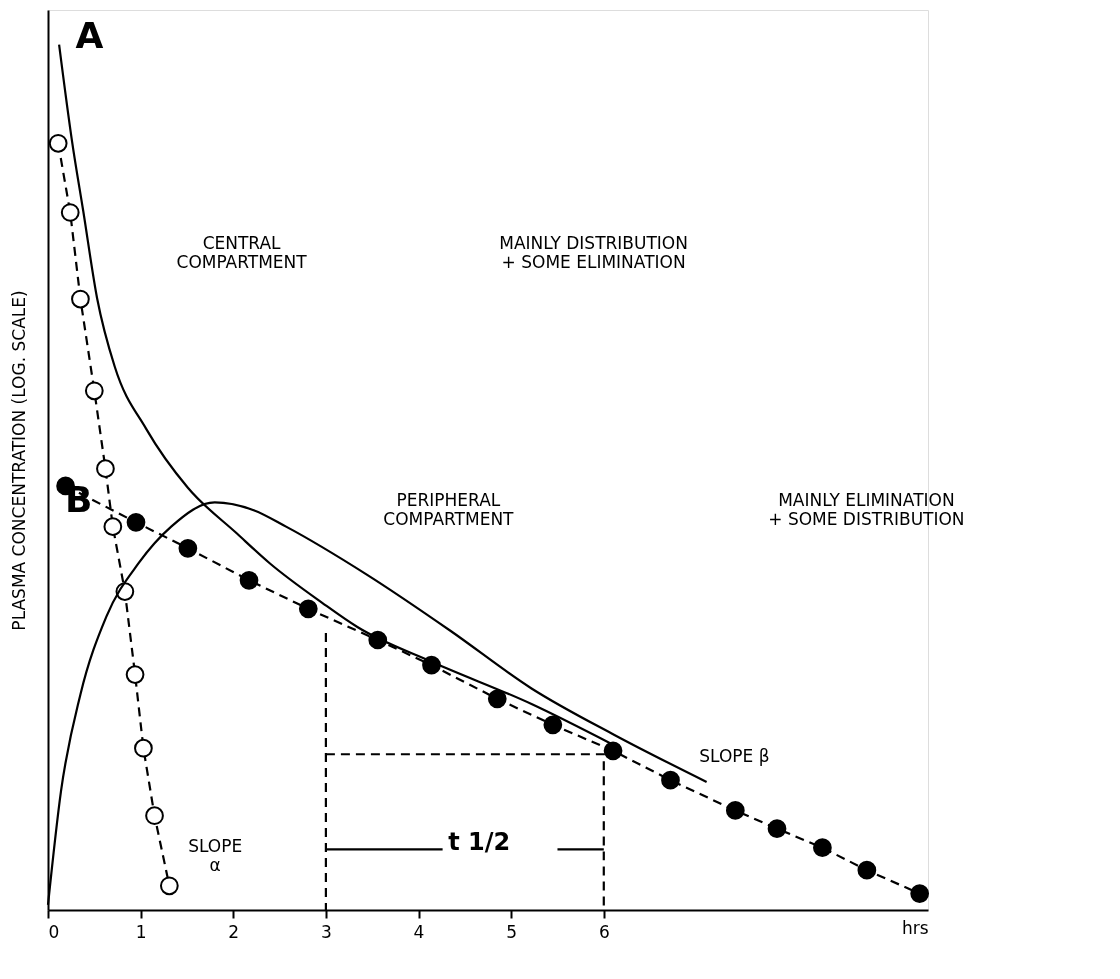  Describe the element at coordinates (734, 756) in the screenshot. I see `annotation: SLOPE β` at that location.